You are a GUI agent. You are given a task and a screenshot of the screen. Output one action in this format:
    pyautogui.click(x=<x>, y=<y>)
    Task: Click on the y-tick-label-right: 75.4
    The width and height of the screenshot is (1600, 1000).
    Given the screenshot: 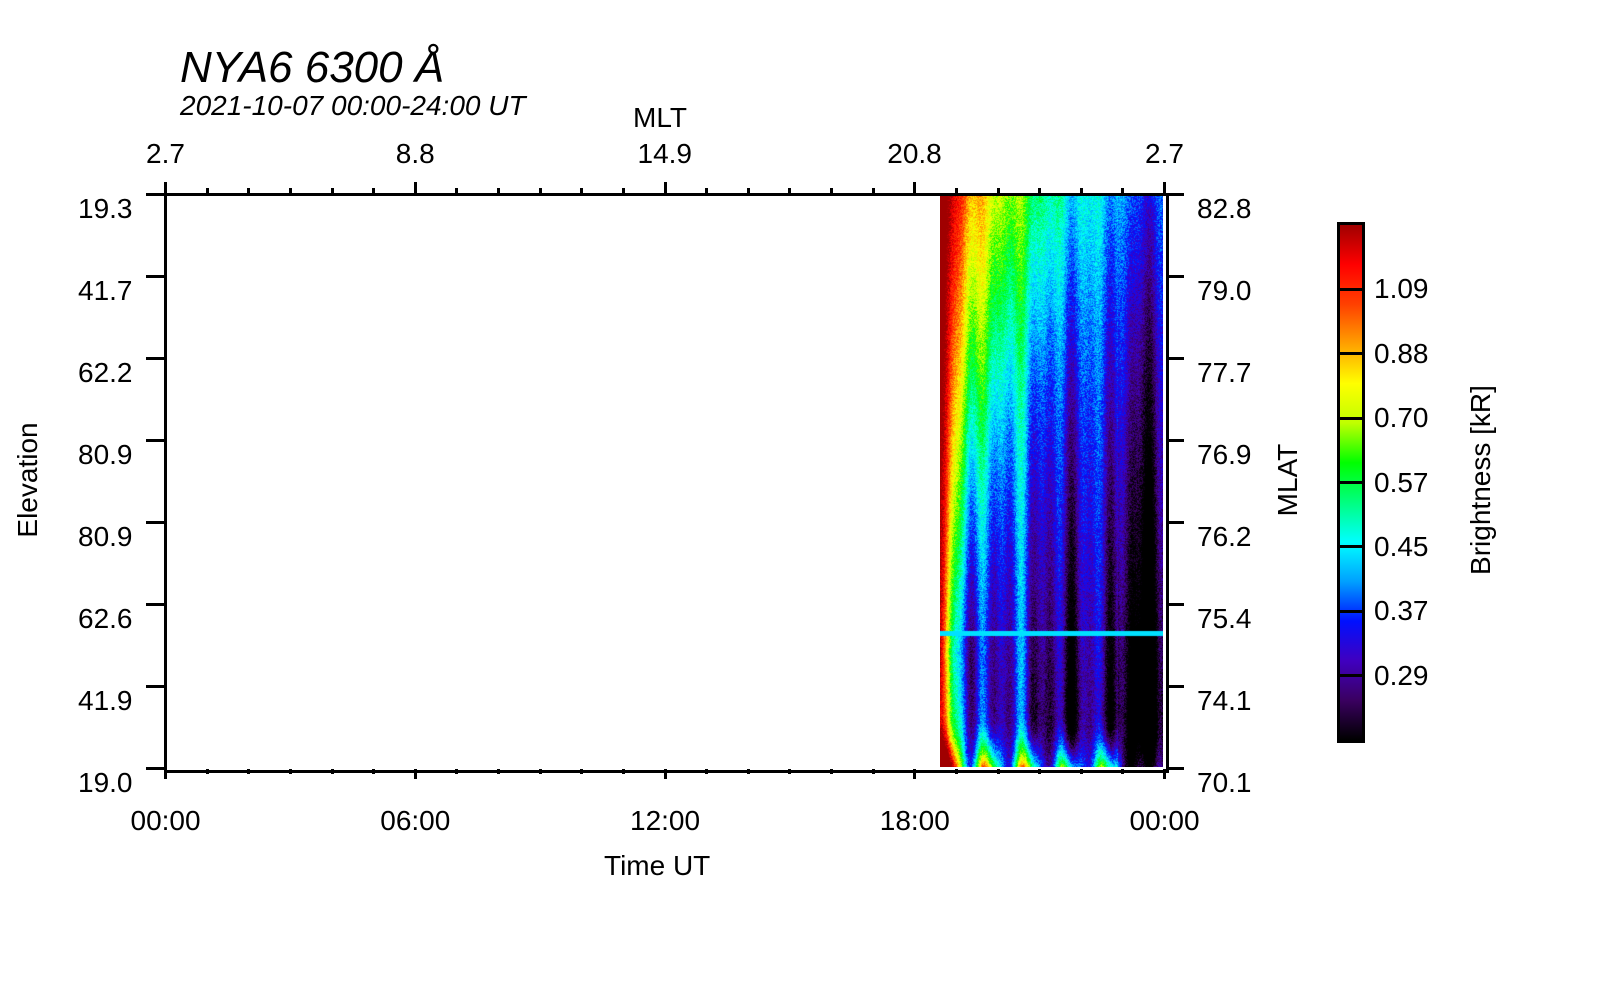 What is the action you would take?
    pyautogui.click(x=1224, y=618)
    